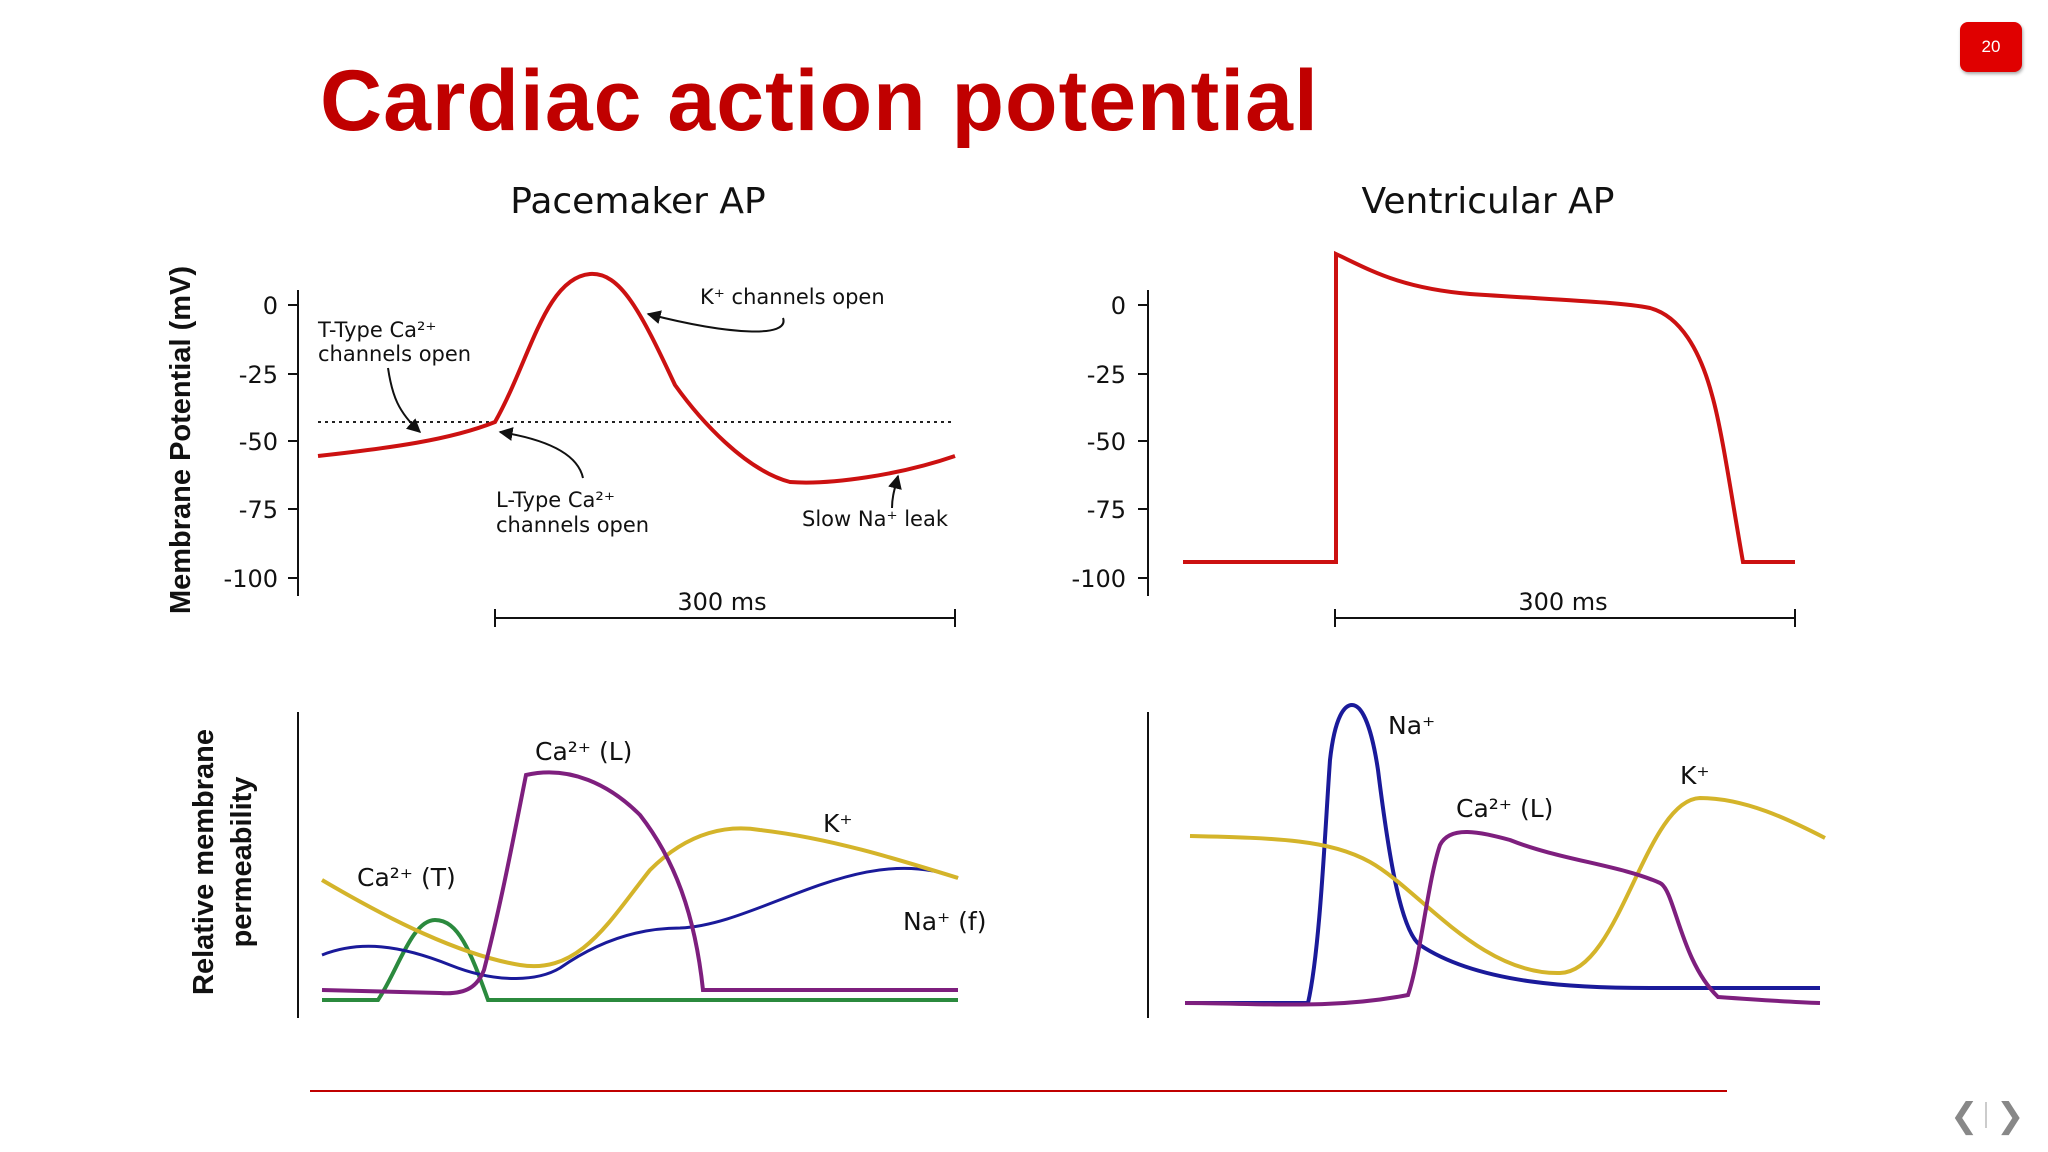 This screenshot has width=2048, height=1152. I want to click on pacemaker-ca-l-curve, so click(639, 883).